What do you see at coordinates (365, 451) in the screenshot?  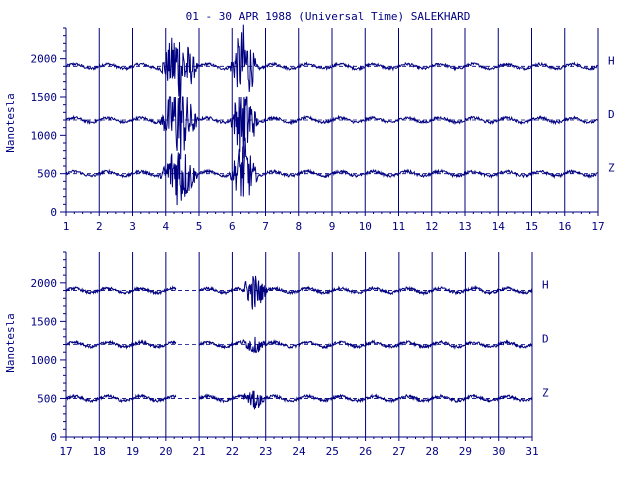 I see `x-tick-label: 26` at bounding box center [365, 451].